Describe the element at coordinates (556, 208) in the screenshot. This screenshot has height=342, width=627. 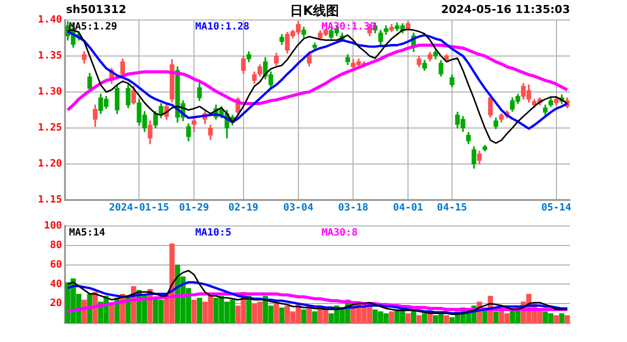
I see `x-tick-label: 05-14` at that location.